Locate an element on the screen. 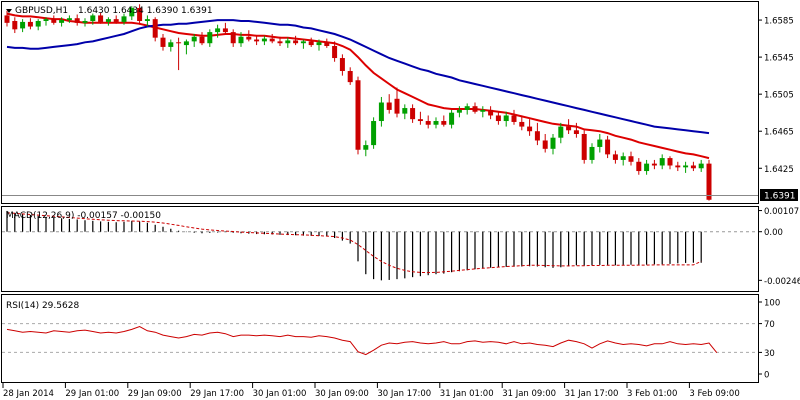 The width and height of the screenshot is (800, 400). rsi-tick-label: 100 is located at coordinates (772, 304).